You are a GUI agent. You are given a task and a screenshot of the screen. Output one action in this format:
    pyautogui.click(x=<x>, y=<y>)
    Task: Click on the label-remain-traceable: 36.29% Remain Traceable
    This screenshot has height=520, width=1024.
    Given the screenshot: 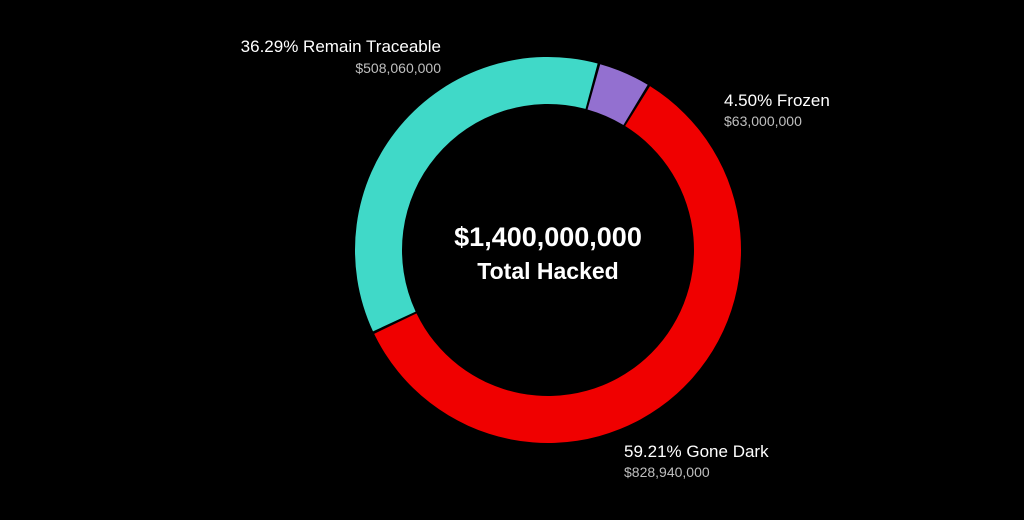 What is the action you would take?
    pyautogui.click(x=341, y=46)
    